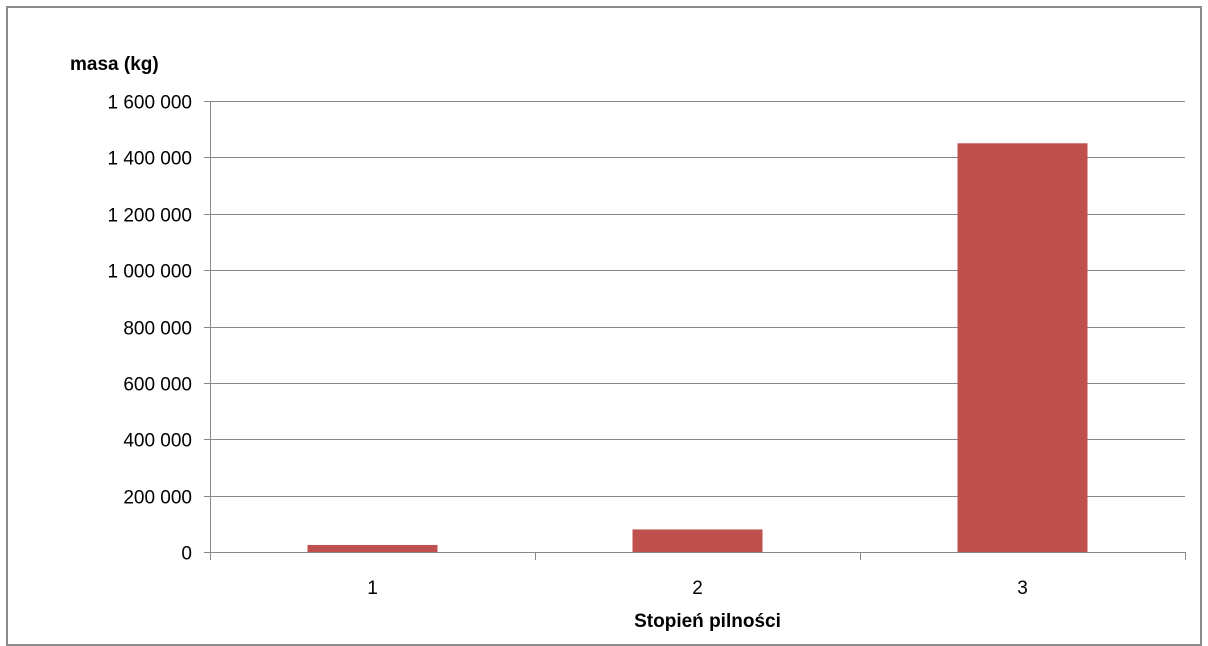  Describe the element at coordinates (372, 588) in the screenshot. I see `x-tick-label: 1` at that location.